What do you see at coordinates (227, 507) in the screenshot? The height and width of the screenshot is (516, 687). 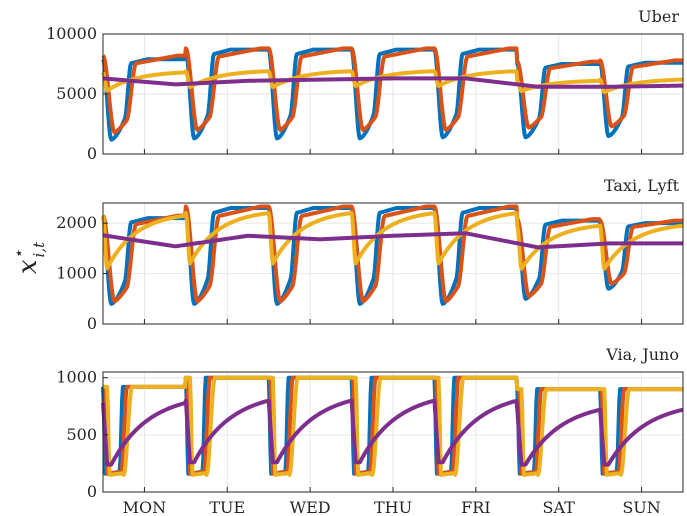 I see `x-tick-label: TUE` at bounding box center [227, 507].